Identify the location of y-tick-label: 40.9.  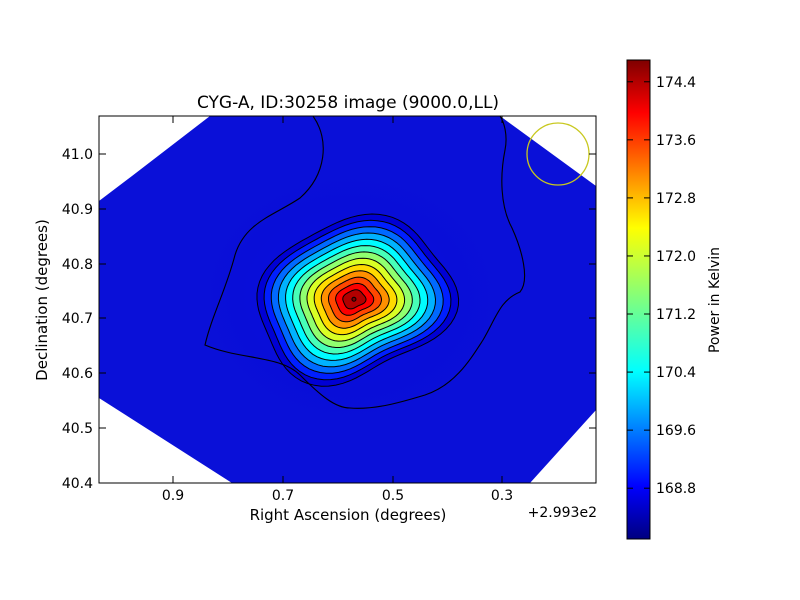
(77, 210).